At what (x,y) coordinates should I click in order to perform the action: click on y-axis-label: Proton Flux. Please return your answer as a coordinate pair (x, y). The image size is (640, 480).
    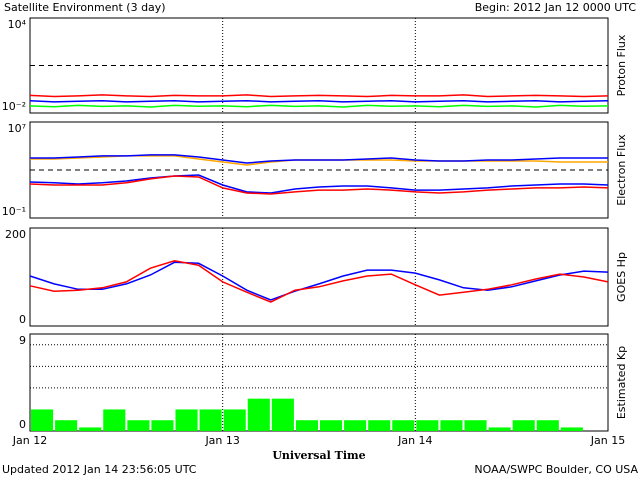
    Looking at the image, I should click on (621, 65).